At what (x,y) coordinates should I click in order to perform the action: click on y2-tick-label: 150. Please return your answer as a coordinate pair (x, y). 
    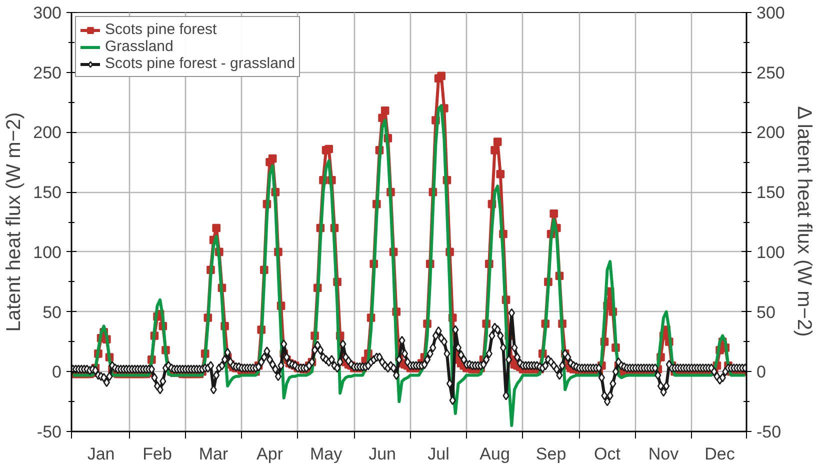
    Looking at the image, I should click on (770, 192).